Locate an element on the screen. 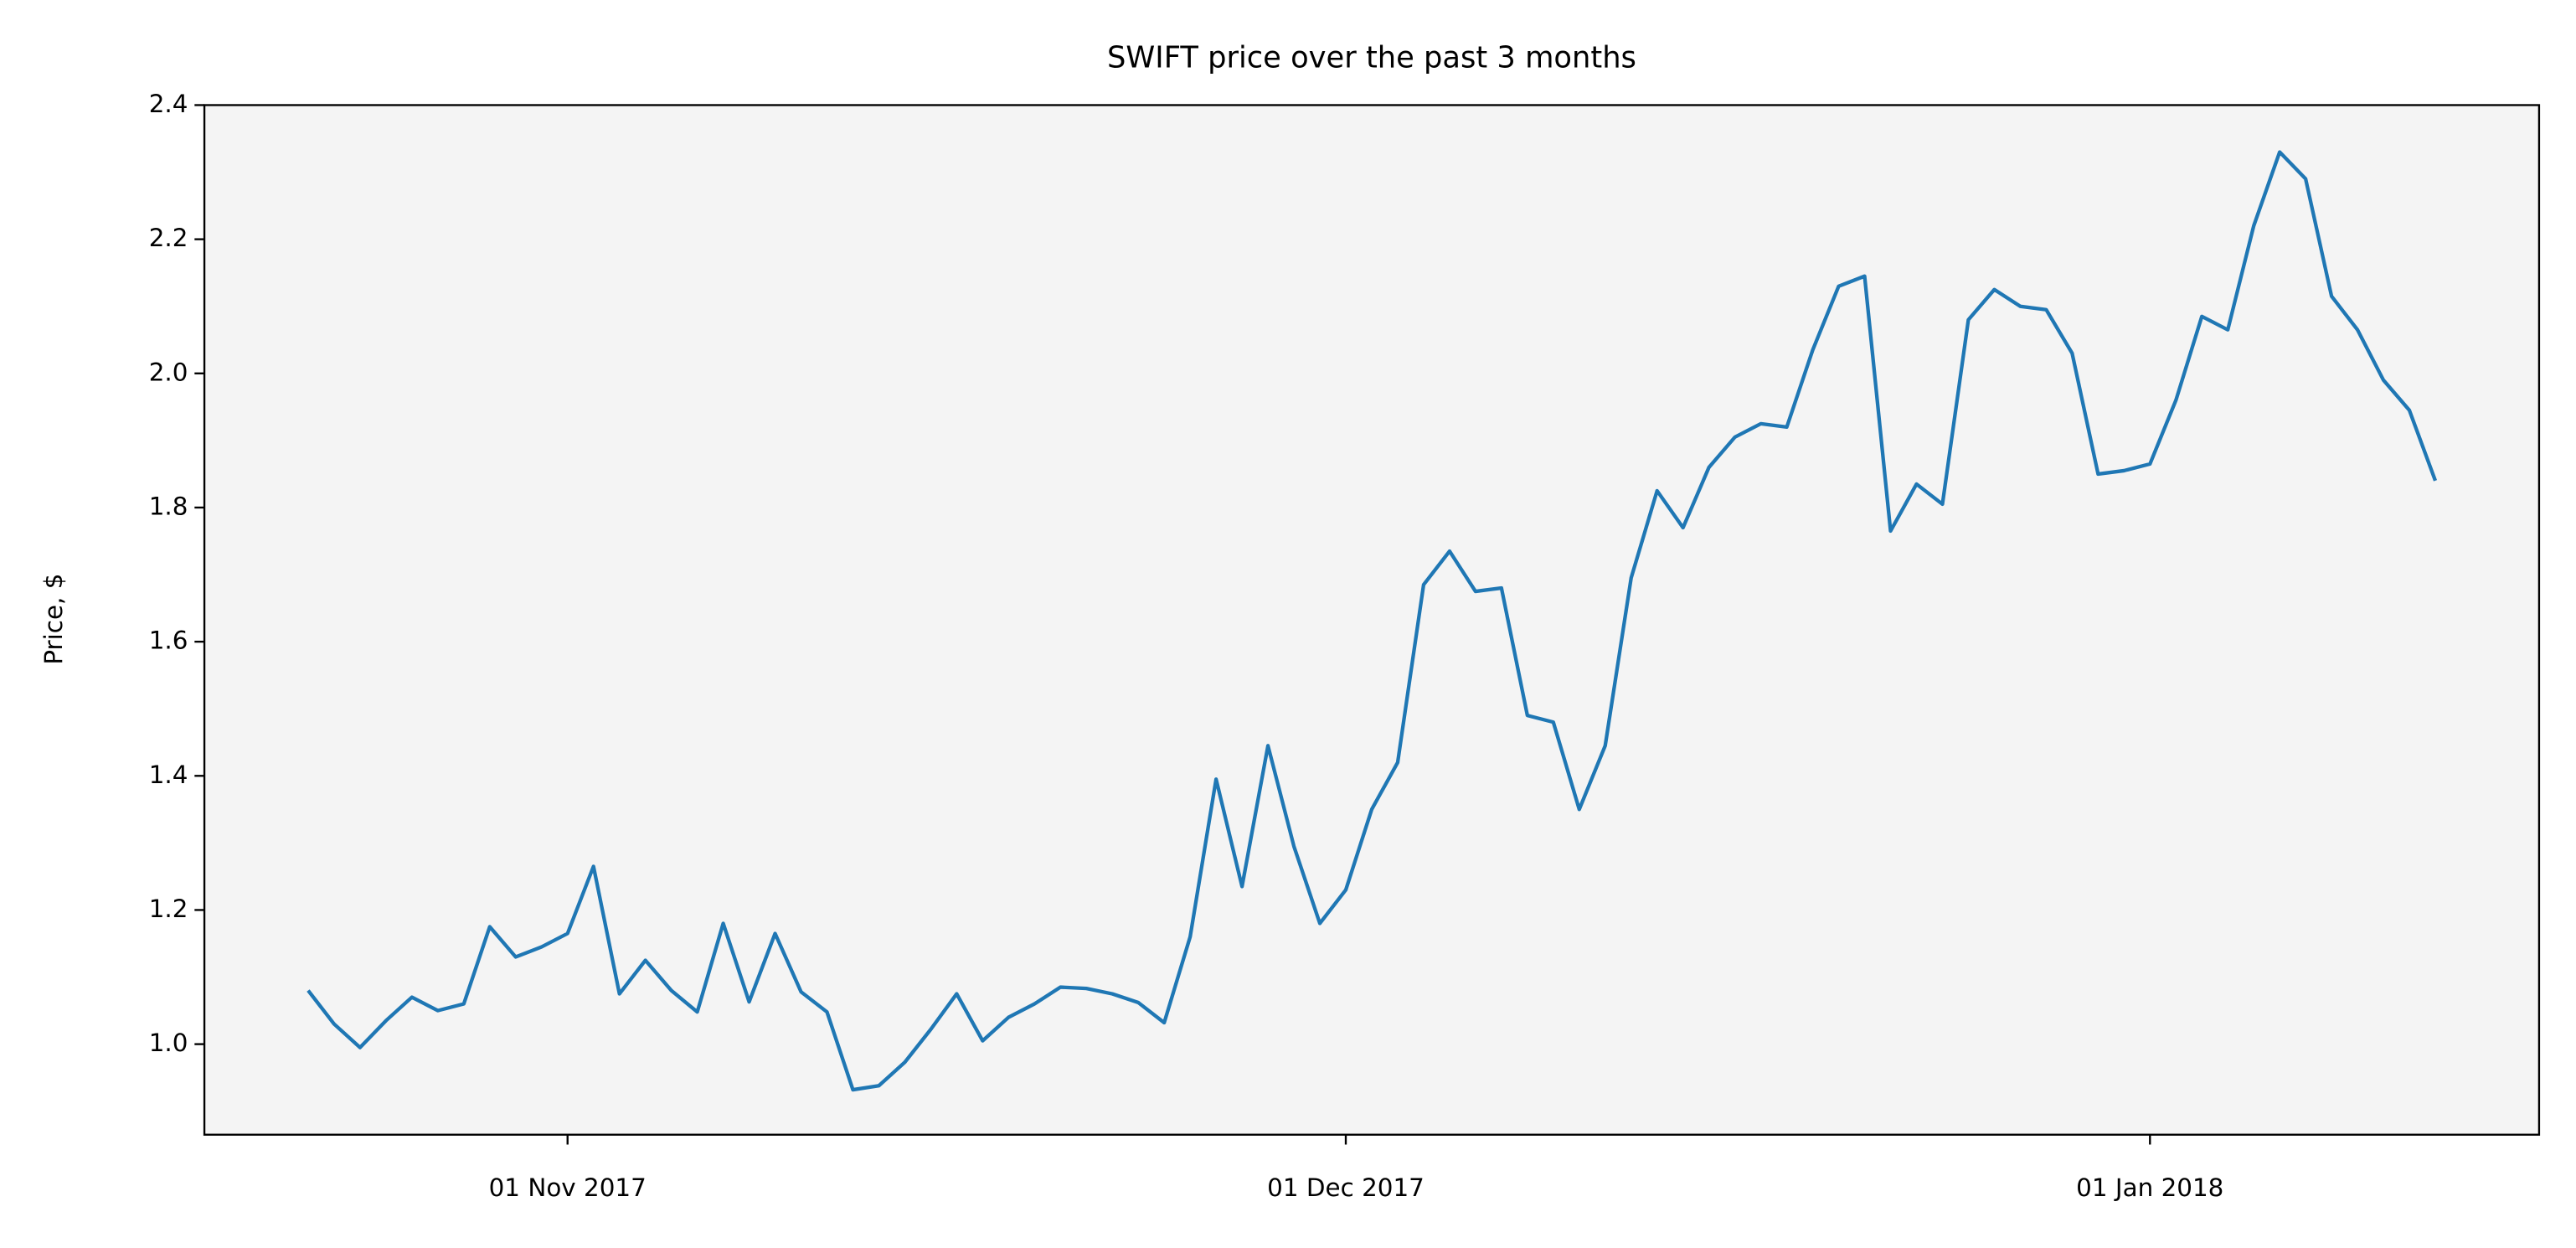  x-tick-label: 01 Nov 2017 is located at coordinates (568, 1187).